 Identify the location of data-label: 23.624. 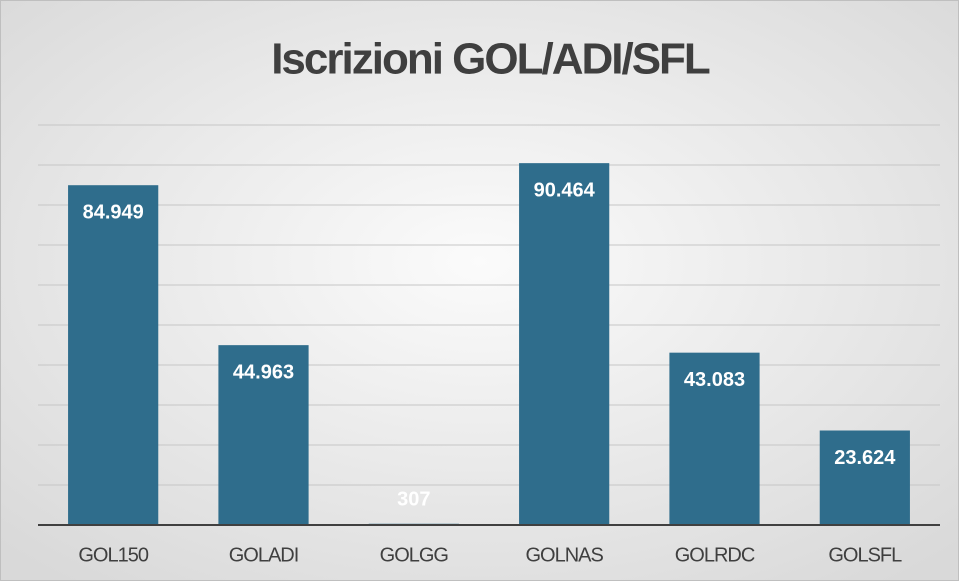
(865, 458).